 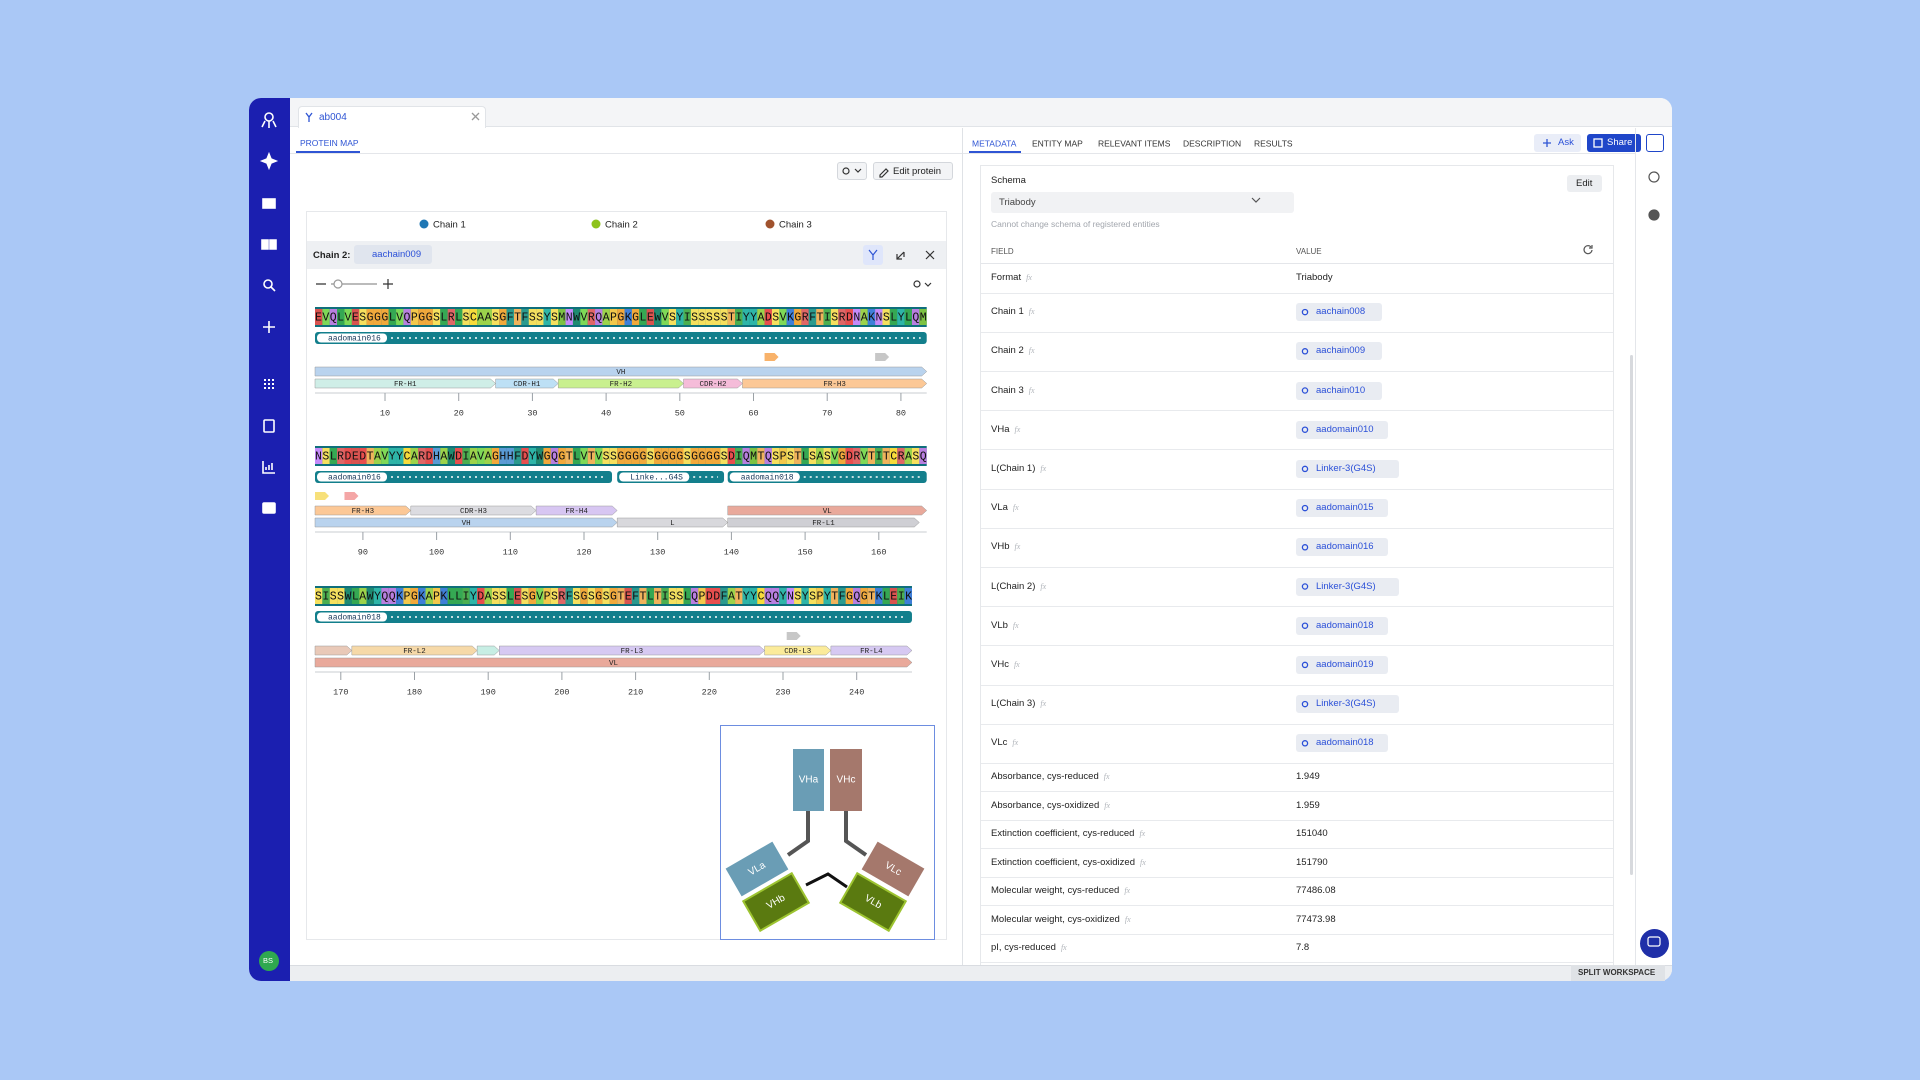 What do you see at coordinates (893, 869) in the screenshot?
I see `diagram-vlc` at bounding box center [893, 869].